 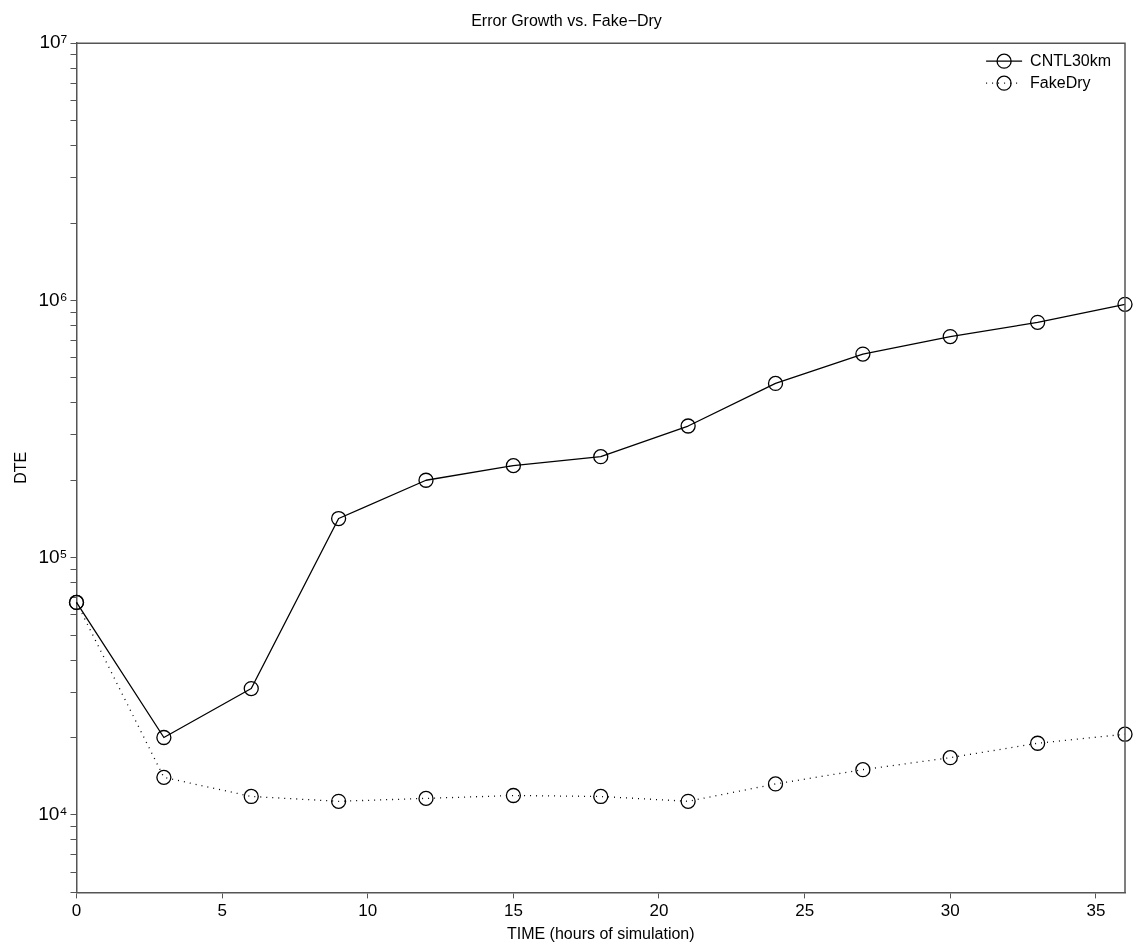 What do you see at coordinates (21, 467) in the screenshot?
I see `y-axis-title: DTE` at bounding box center [21, 467].